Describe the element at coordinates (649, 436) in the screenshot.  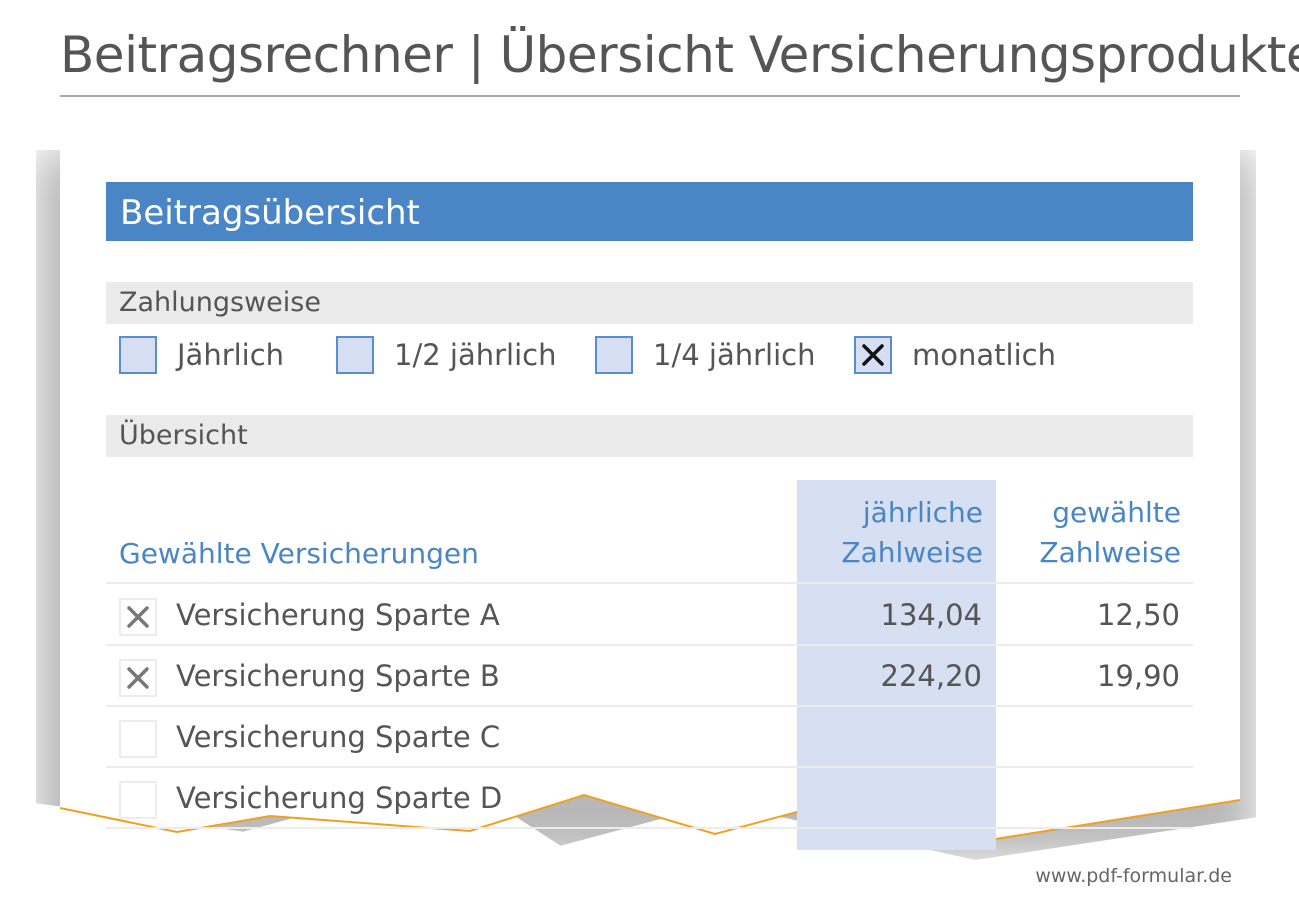
I see `overview-header: Übersicht` at that location.